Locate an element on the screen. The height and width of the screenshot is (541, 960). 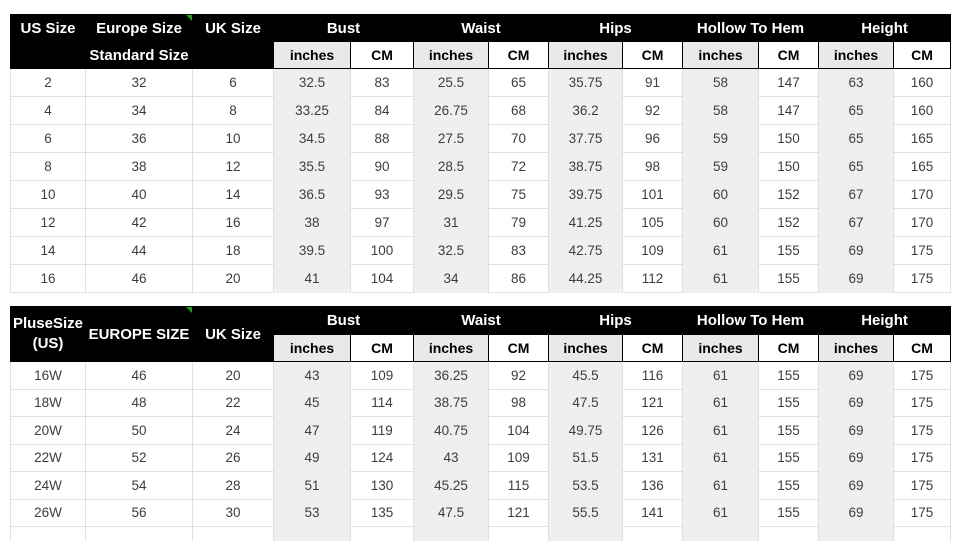
table-cell: 84 is located at coordinates (382, 111).